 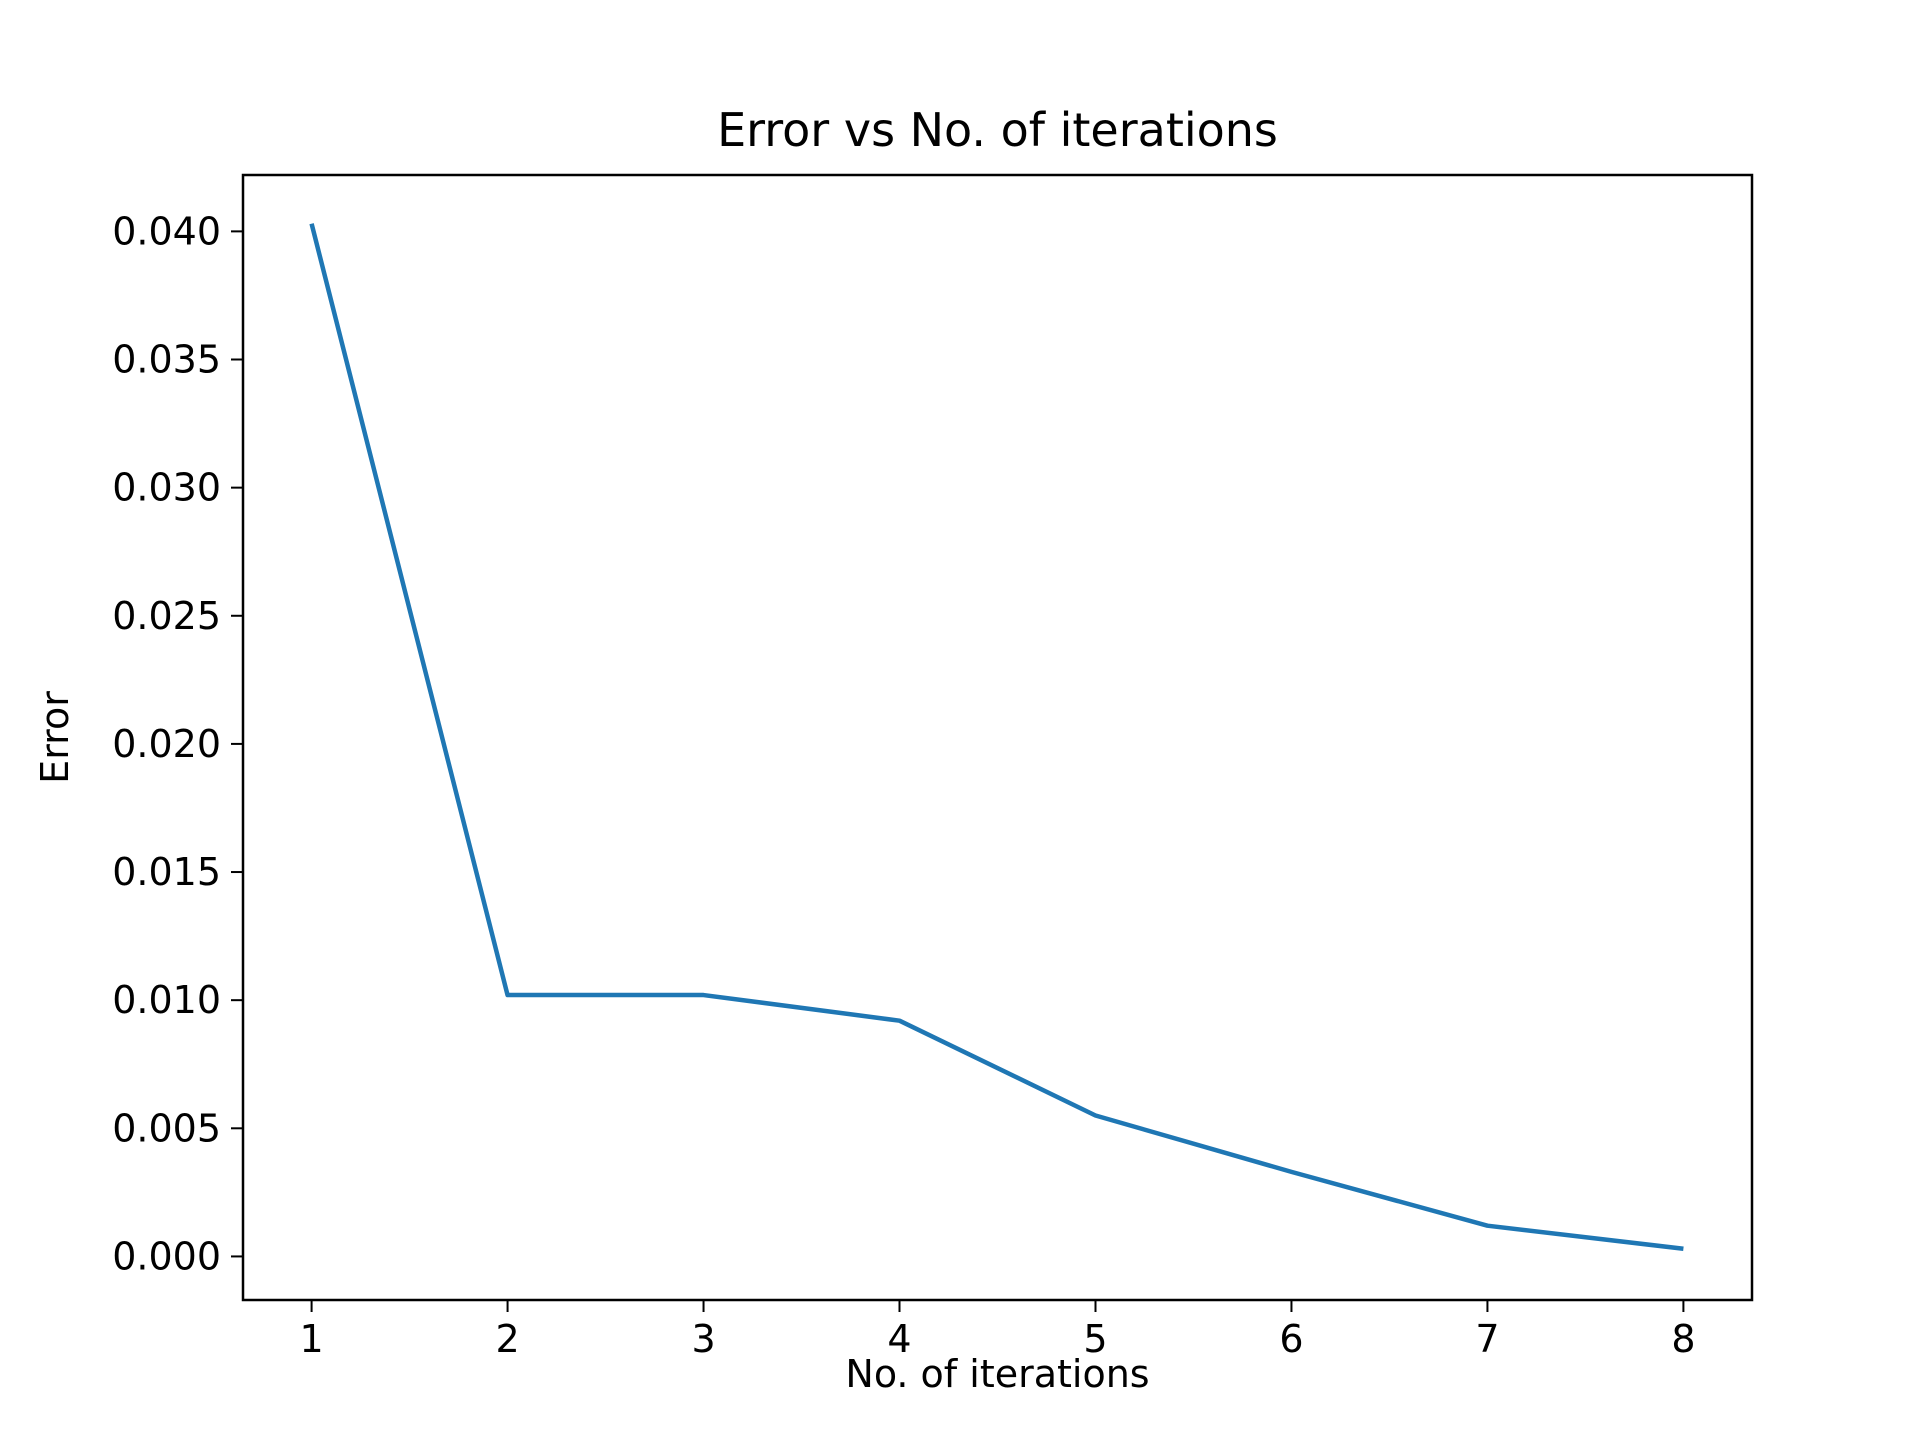 What do you see at coordinates (166, 231) in the screenshot?
I see `y-tick-label: 0.040` at bounding box center [166, 231].